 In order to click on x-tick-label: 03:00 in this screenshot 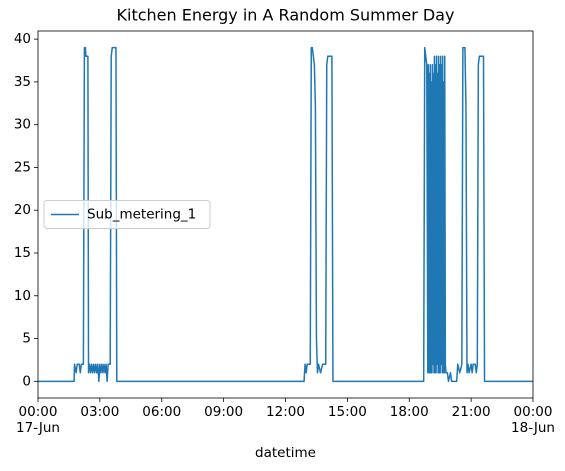, I will do `click(99, 412)`.